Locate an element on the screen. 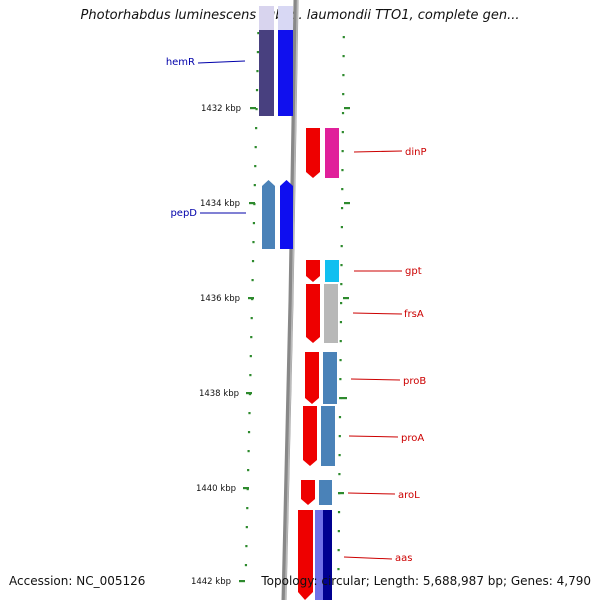 The height and width of the screenshot is (600, 600). gene-label-frsA: frsA is located at coordinates (414, 314).